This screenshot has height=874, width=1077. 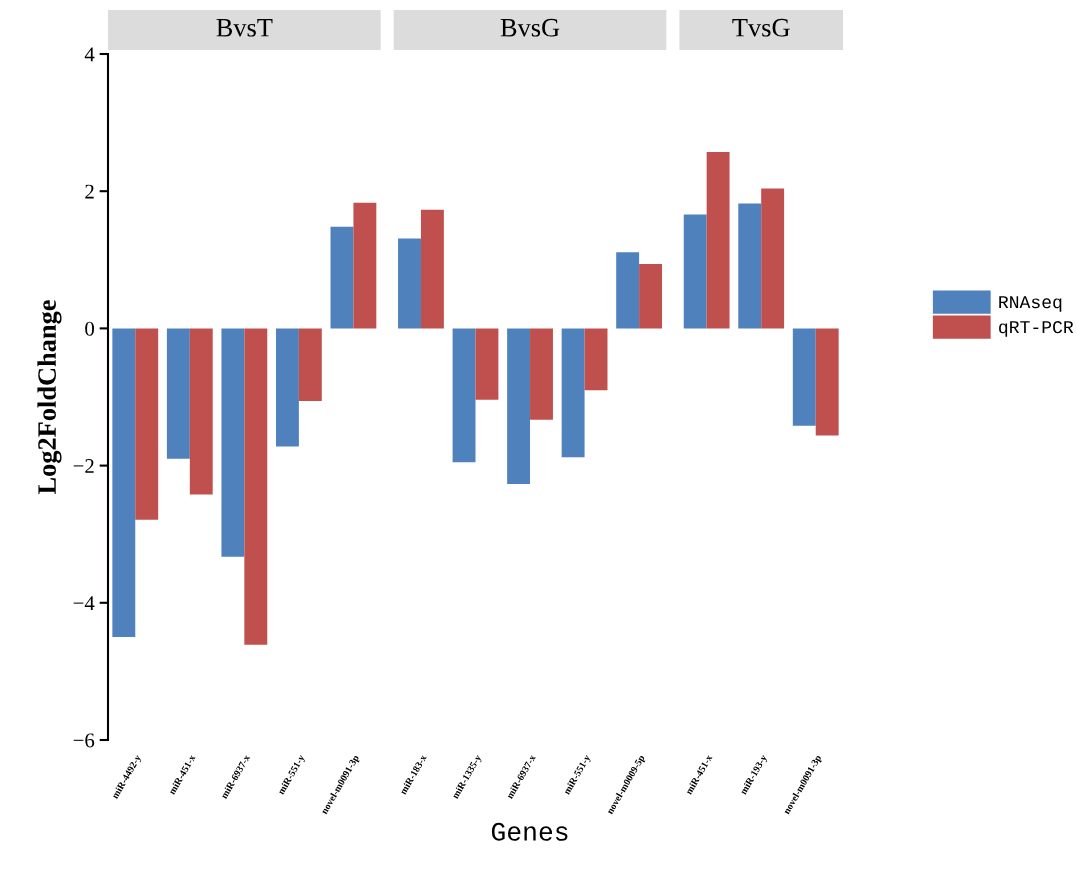 I want to click on y-tick-label: 2, so click(x=89, y=191).